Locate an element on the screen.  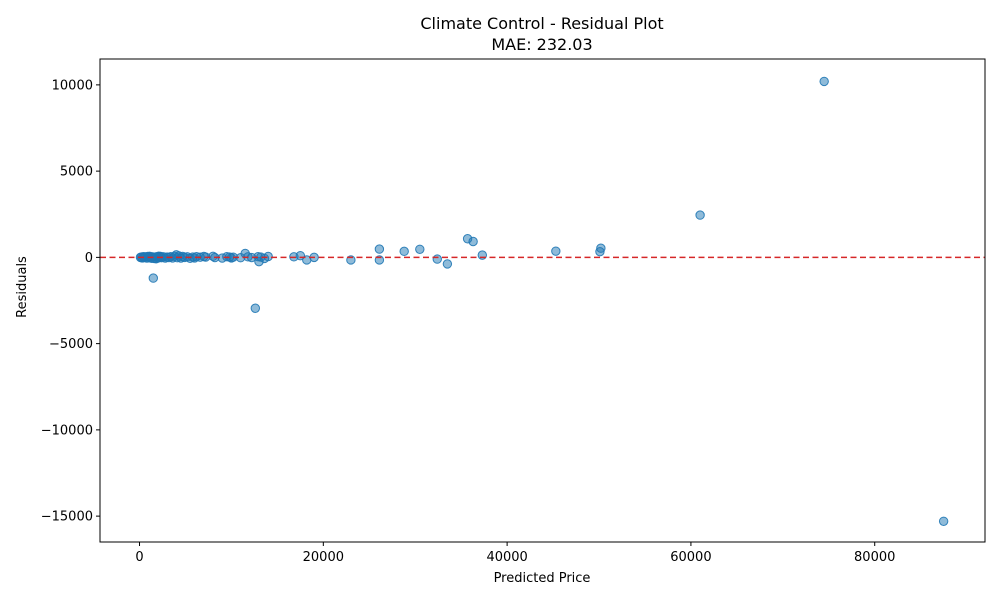
y-tick-label: 0 is located at coordinates (89, 258).